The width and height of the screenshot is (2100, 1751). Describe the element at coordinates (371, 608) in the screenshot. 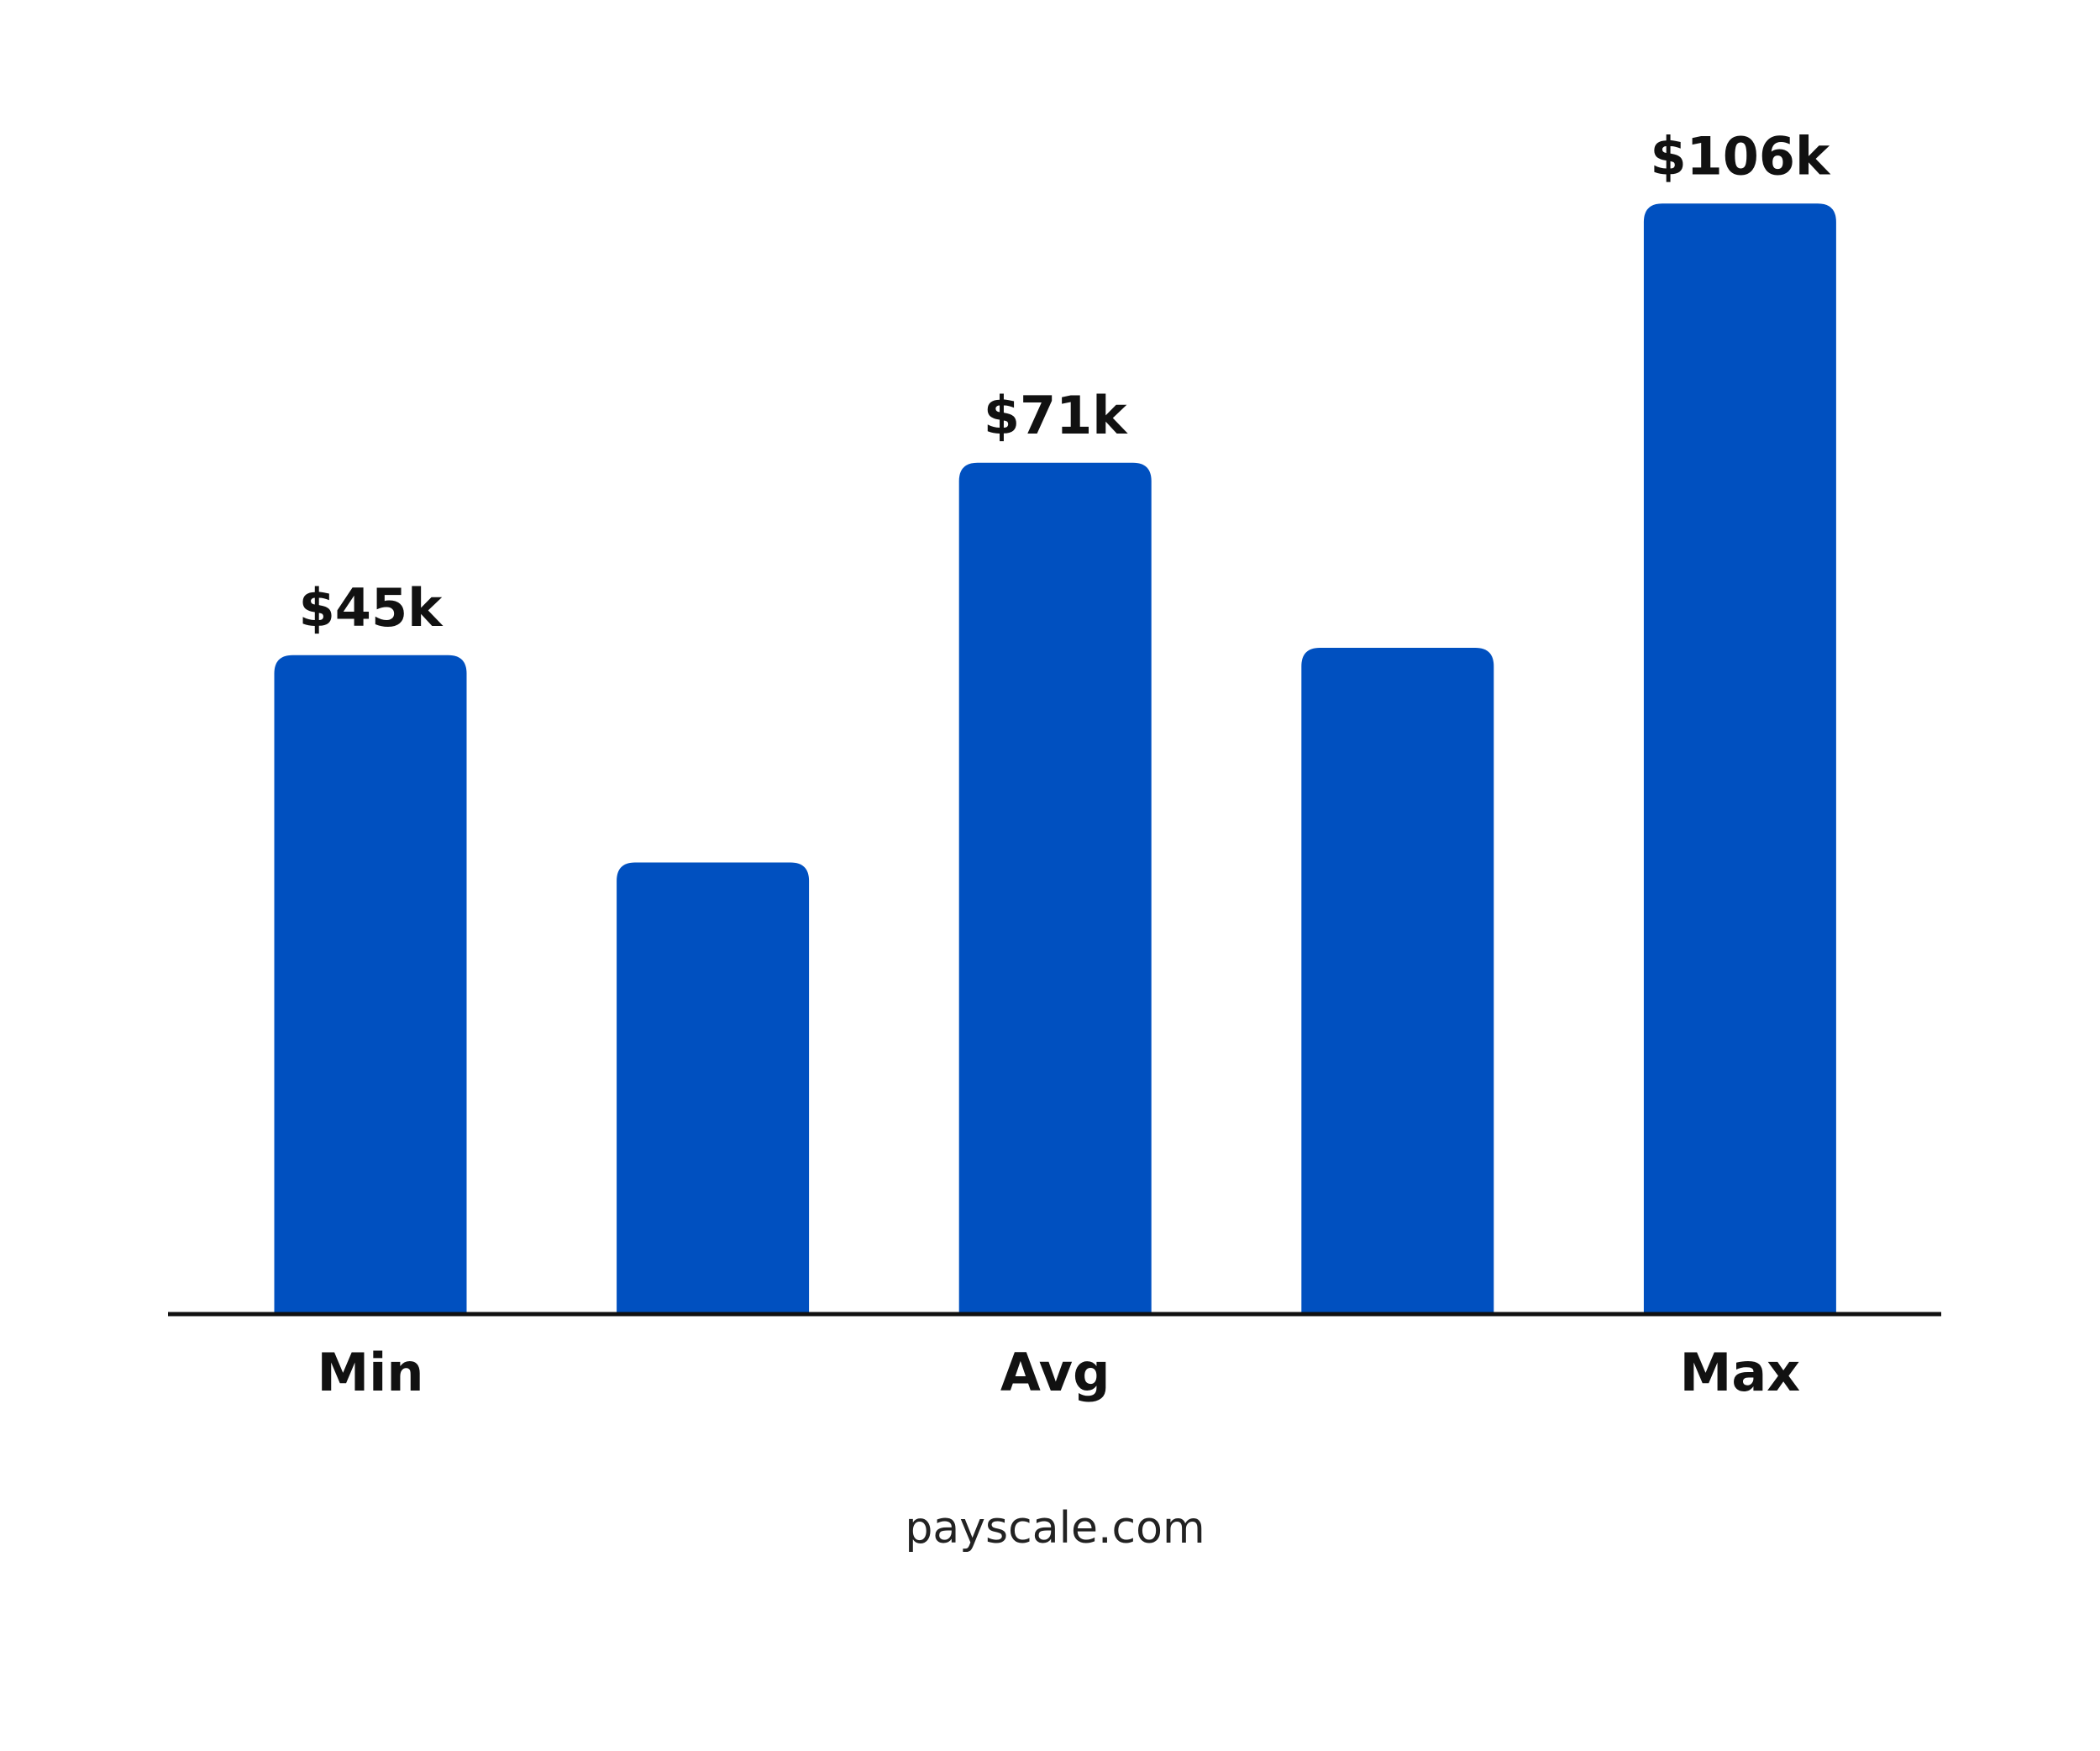

I see `value-label: $45k` at that location.